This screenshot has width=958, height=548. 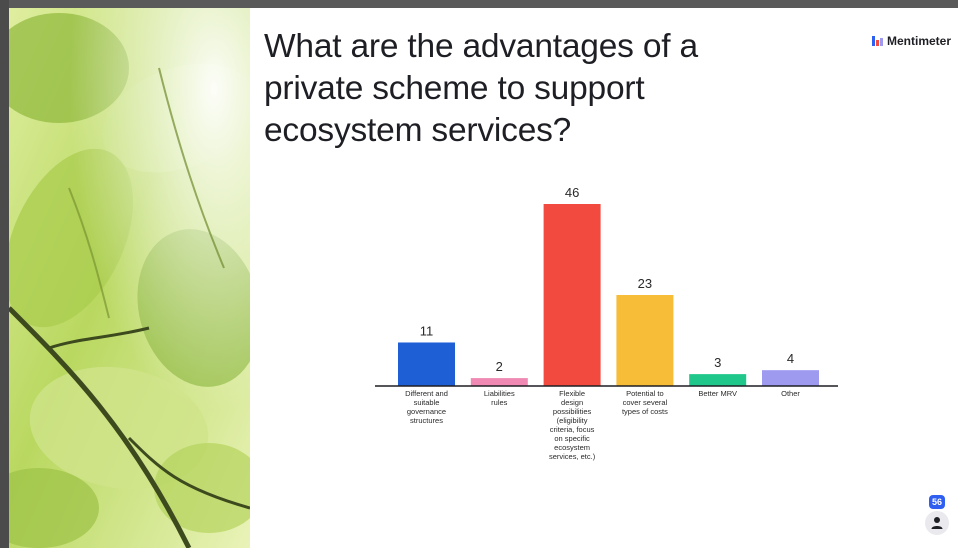 What do you see at coordinates (645, 402) in the screenshot?
I see `category-label: cover several` at bounding box center [645, 402].